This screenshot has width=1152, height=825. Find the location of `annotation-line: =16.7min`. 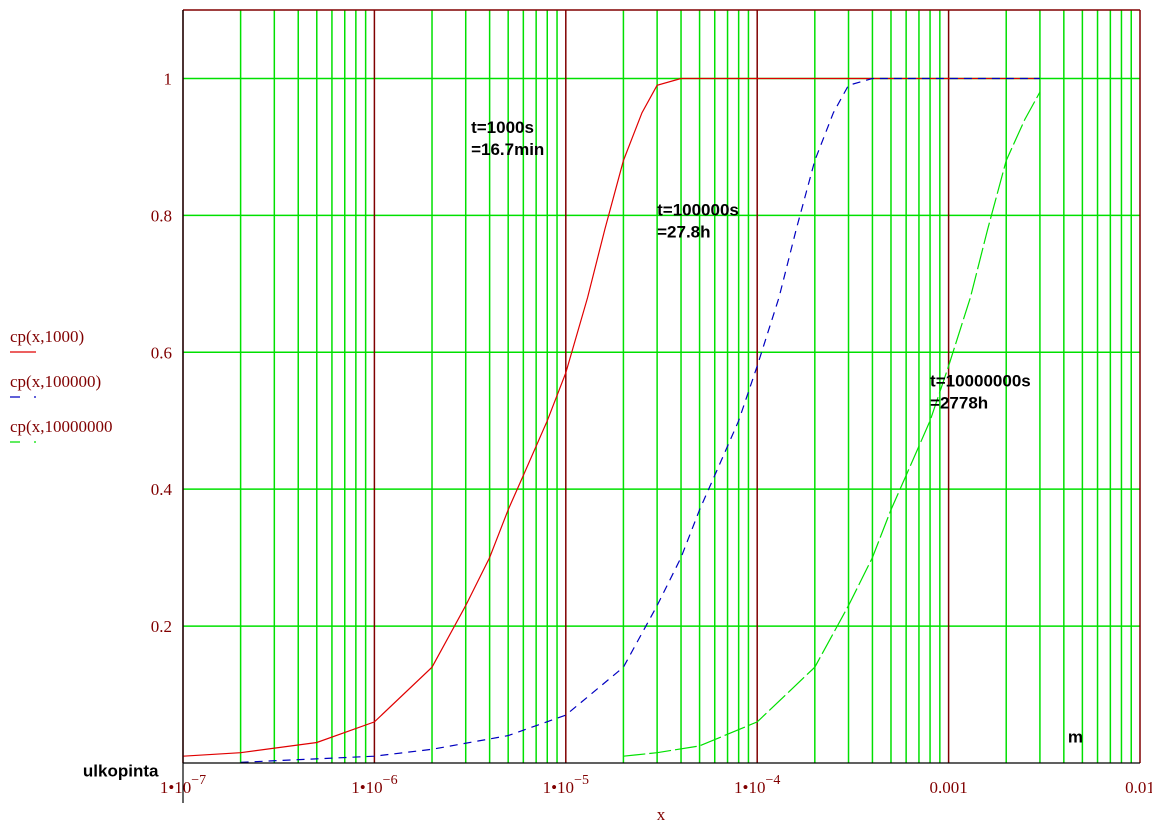

annotation-line: =16.7min is located at coordinates (507, 149).